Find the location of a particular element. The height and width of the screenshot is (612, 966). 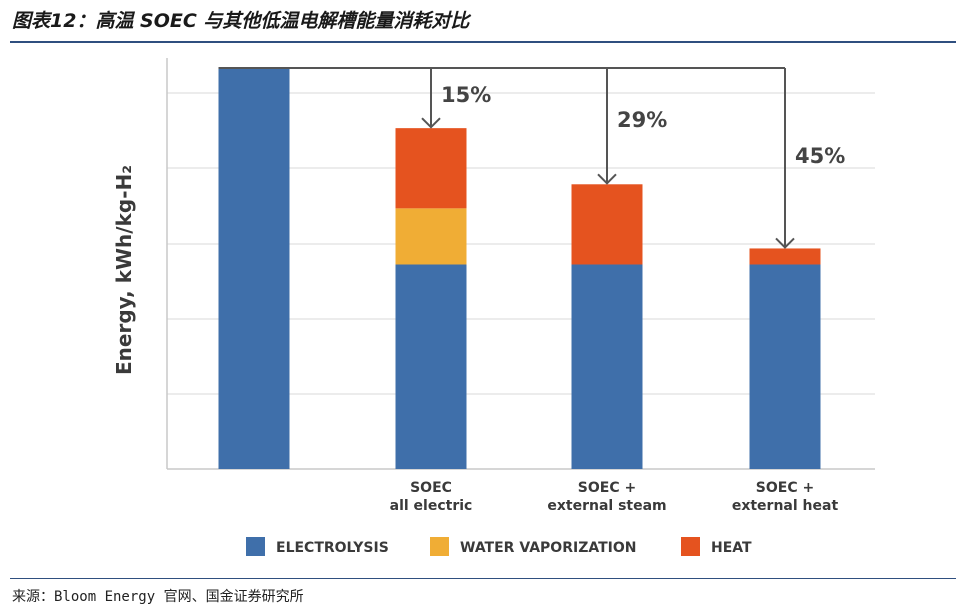

legend-label-water-vaporization: WATER VAPORIZATION is located at coordinates (548, 548).